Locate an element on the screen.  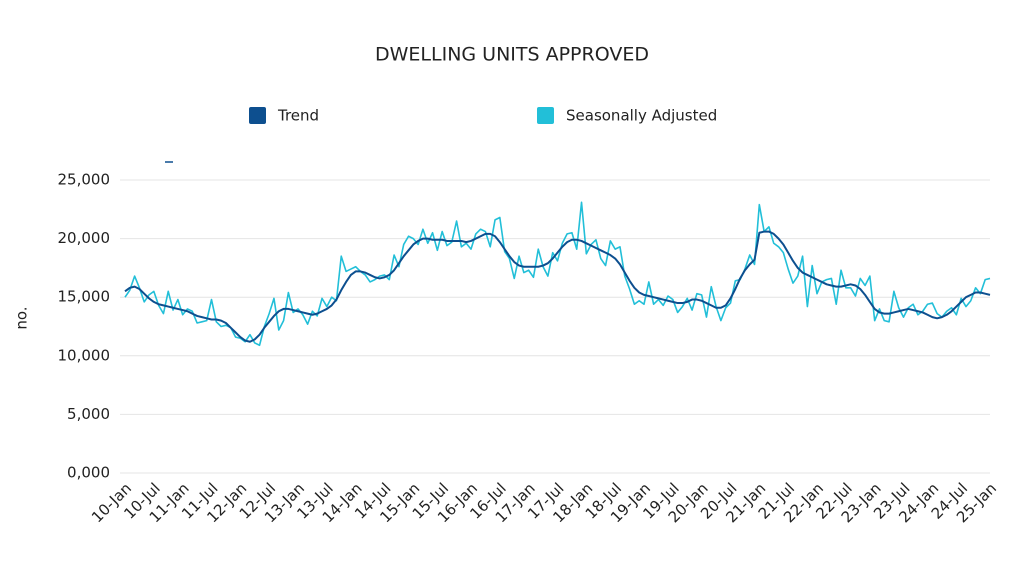
y-axis-label: no. is located at coordinates (22, 317).